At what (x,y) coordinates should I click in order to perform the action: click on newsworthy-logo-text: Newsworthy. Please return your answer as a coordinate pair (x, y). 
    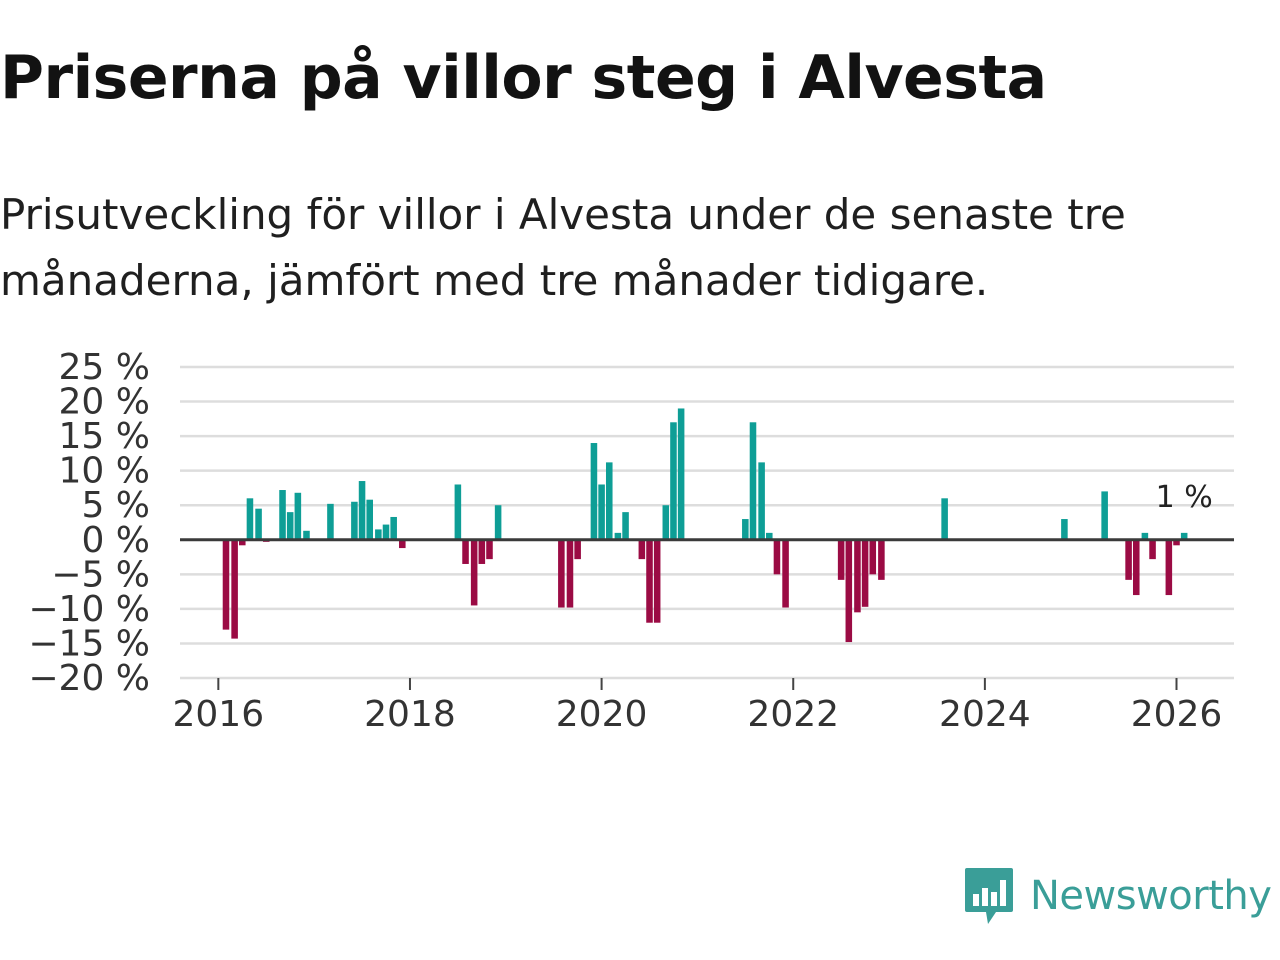
    Looking at the image, I should click on (1151, 896).